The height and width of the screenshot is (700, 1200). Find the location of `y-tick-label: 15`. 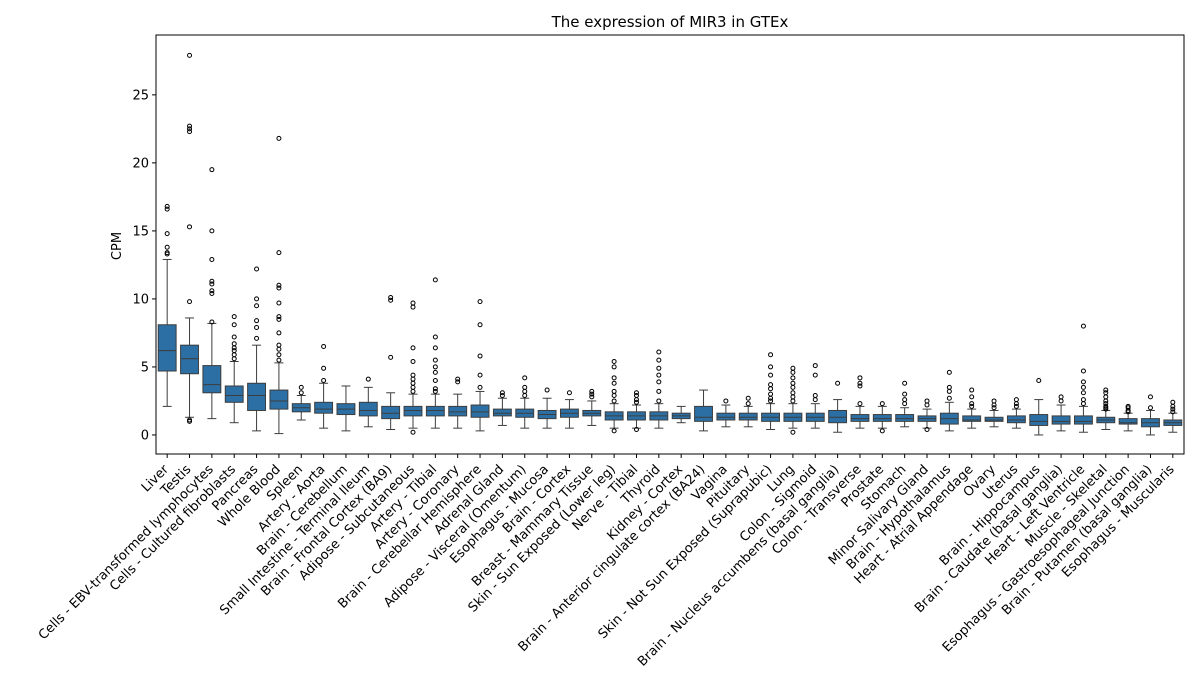

y-tick-label: 15 is located at coordinates (140, 231).